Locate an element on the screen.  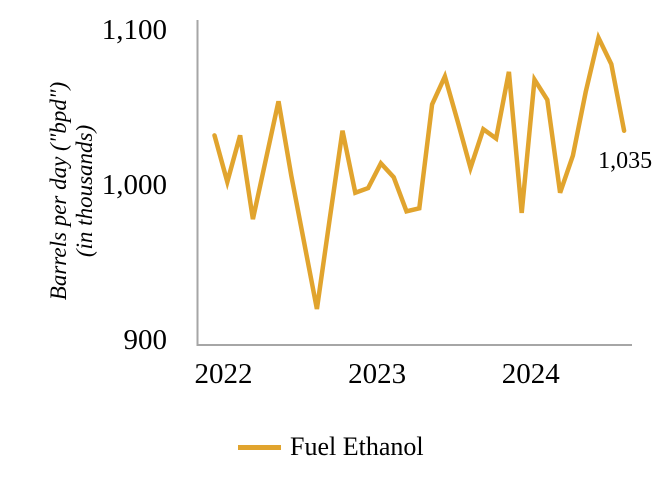
x-tick-label: 2024 is located at coordinates (530, 374).